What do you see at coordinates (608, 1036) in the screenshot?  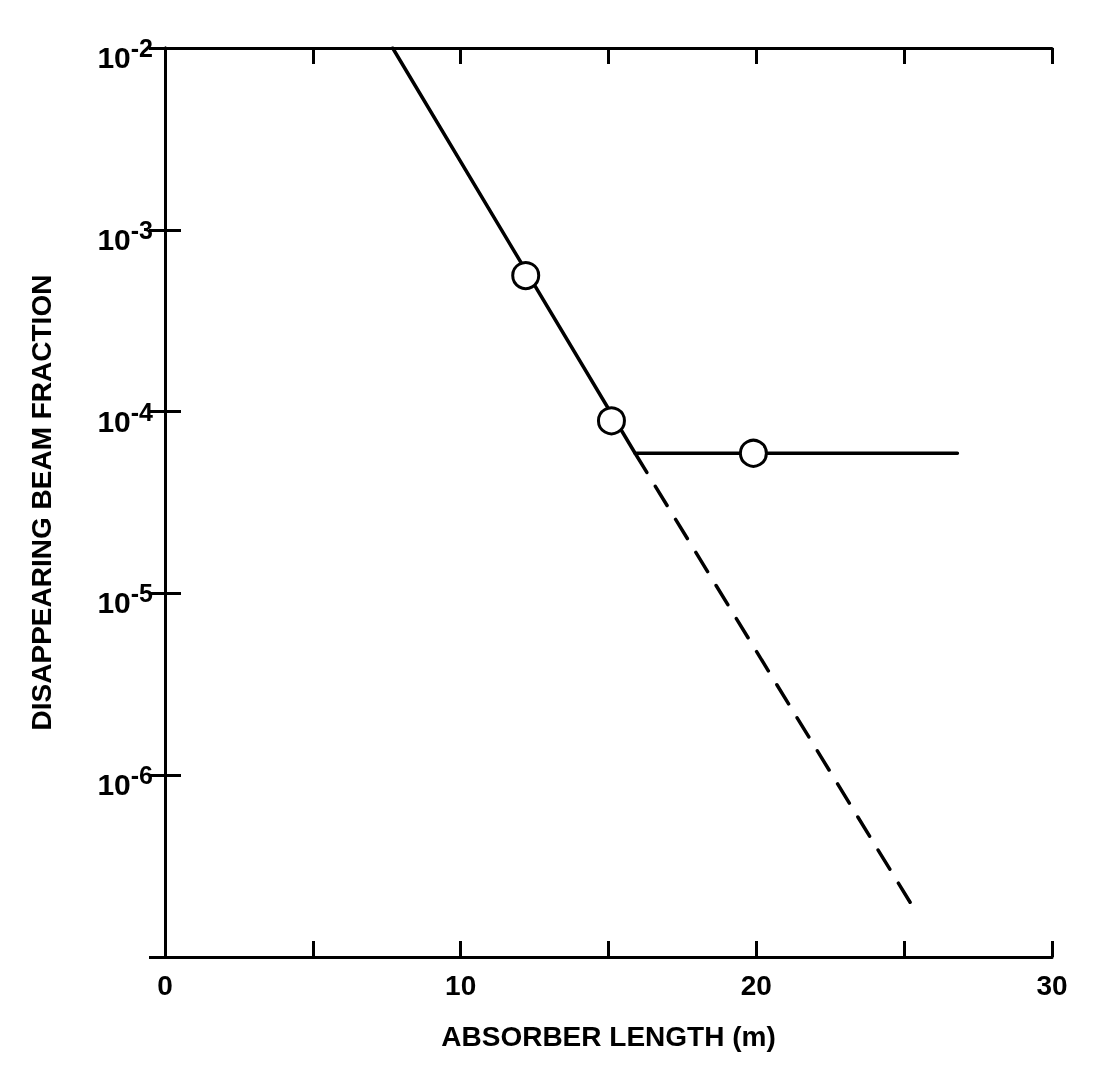 I see `x-axis-title: ABSORBER LENGTH (m)` at bounding box center [608, 1036].